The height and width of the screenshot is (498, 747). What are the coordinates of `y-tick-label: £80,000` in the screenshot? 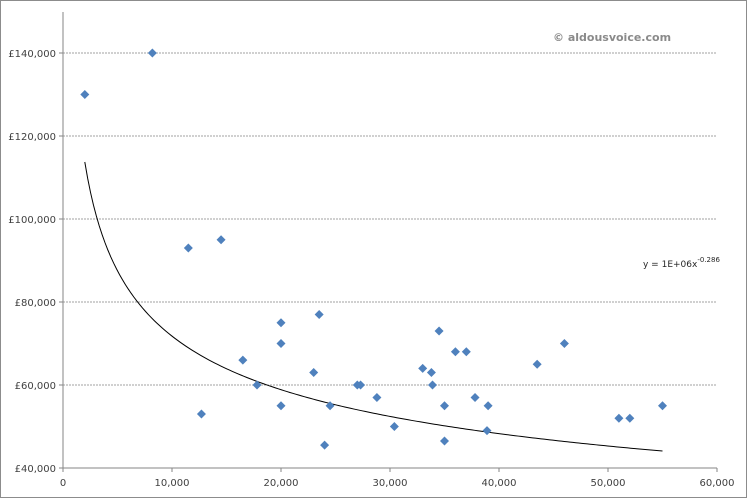 It's located at (35, 303).